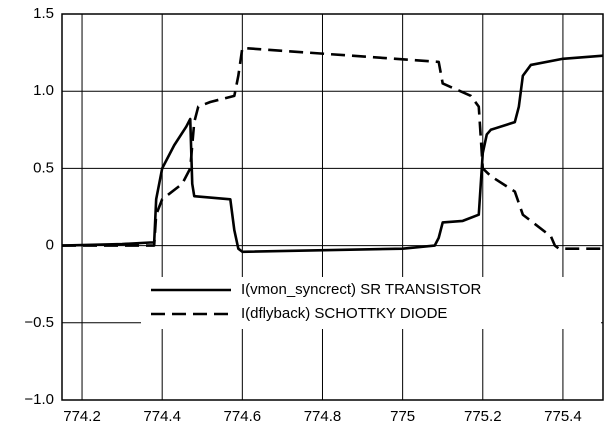  I want to click on y-tick-label: −0.5, so click(39, 322).